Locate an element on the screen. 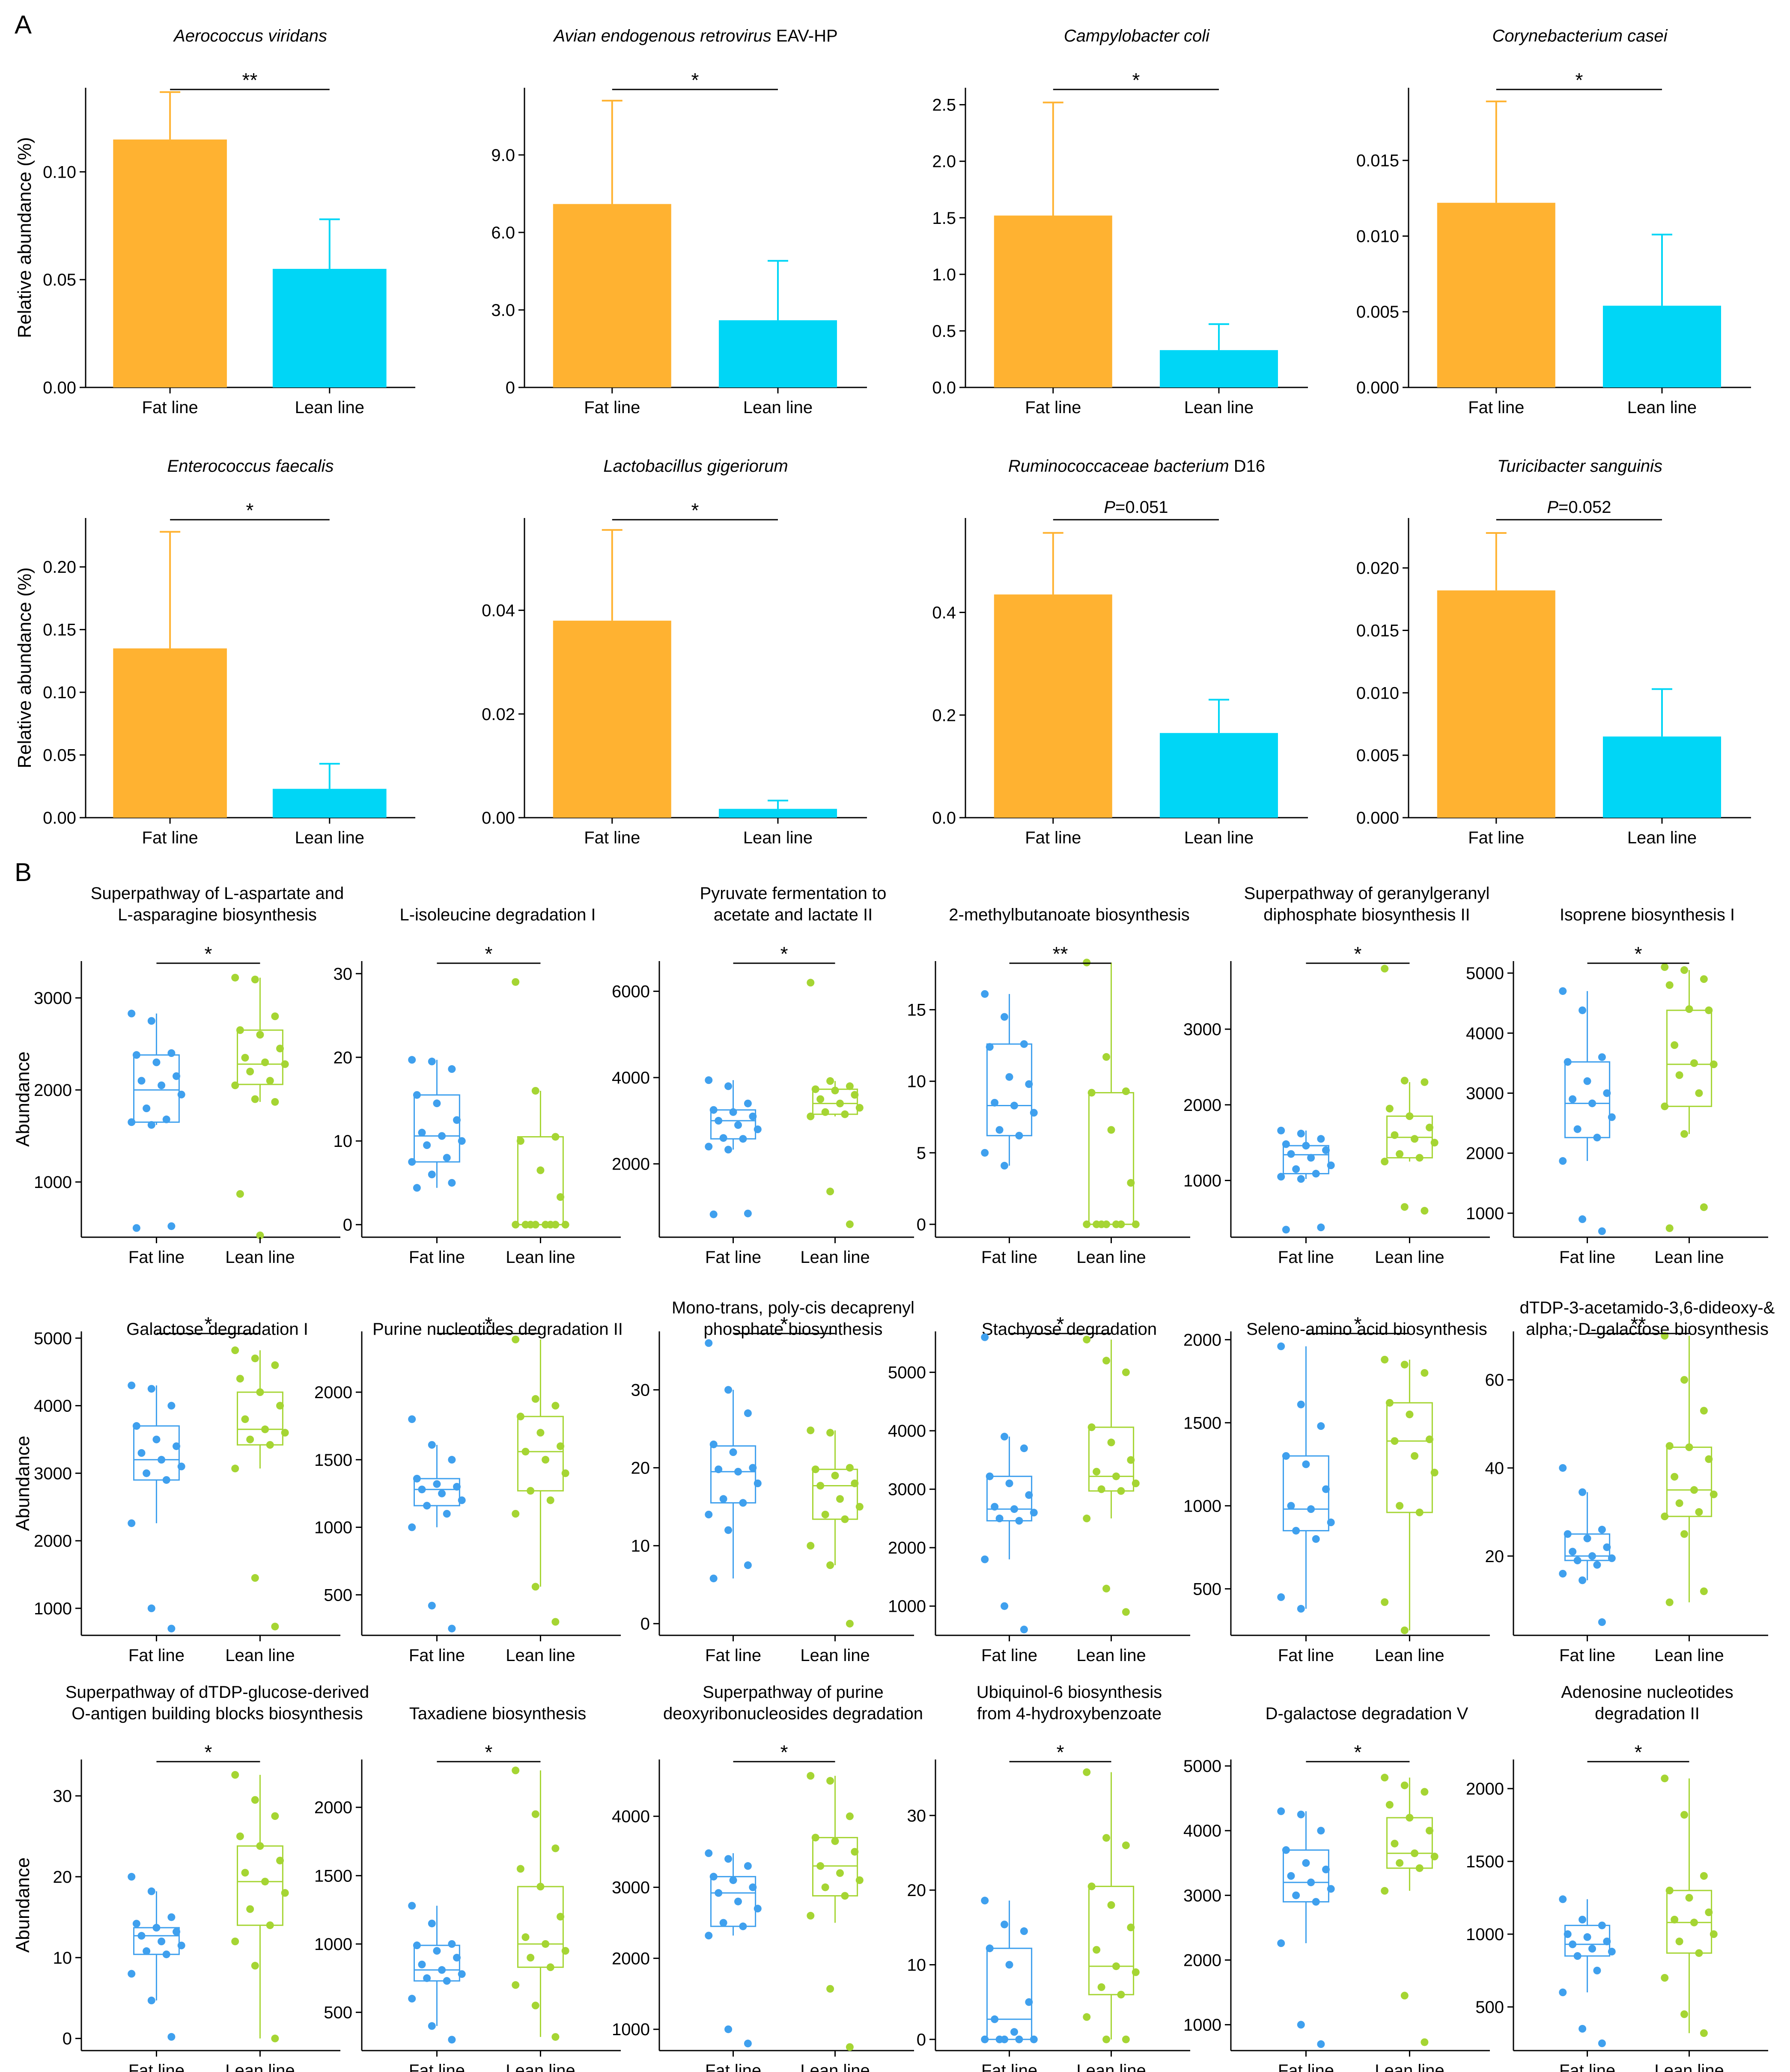 The width and height of the screenshot is (1790, 2072). x-tick-label: Lean line is located at coordinates (1409, 1655).